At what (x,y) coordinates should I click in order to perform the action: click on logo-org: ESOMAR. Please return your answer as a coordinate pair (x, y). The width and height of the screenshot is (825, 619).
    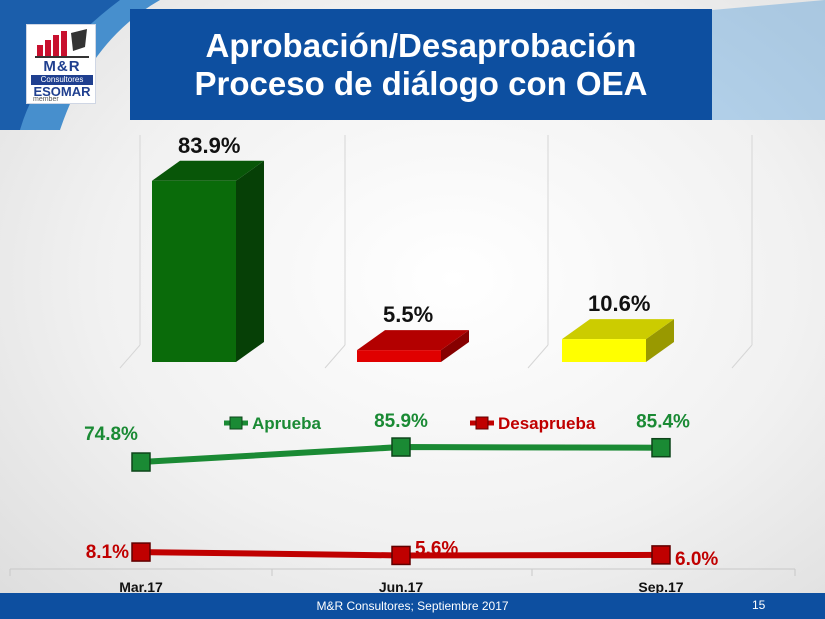
    Looking at the image, I should click on (62, 91).